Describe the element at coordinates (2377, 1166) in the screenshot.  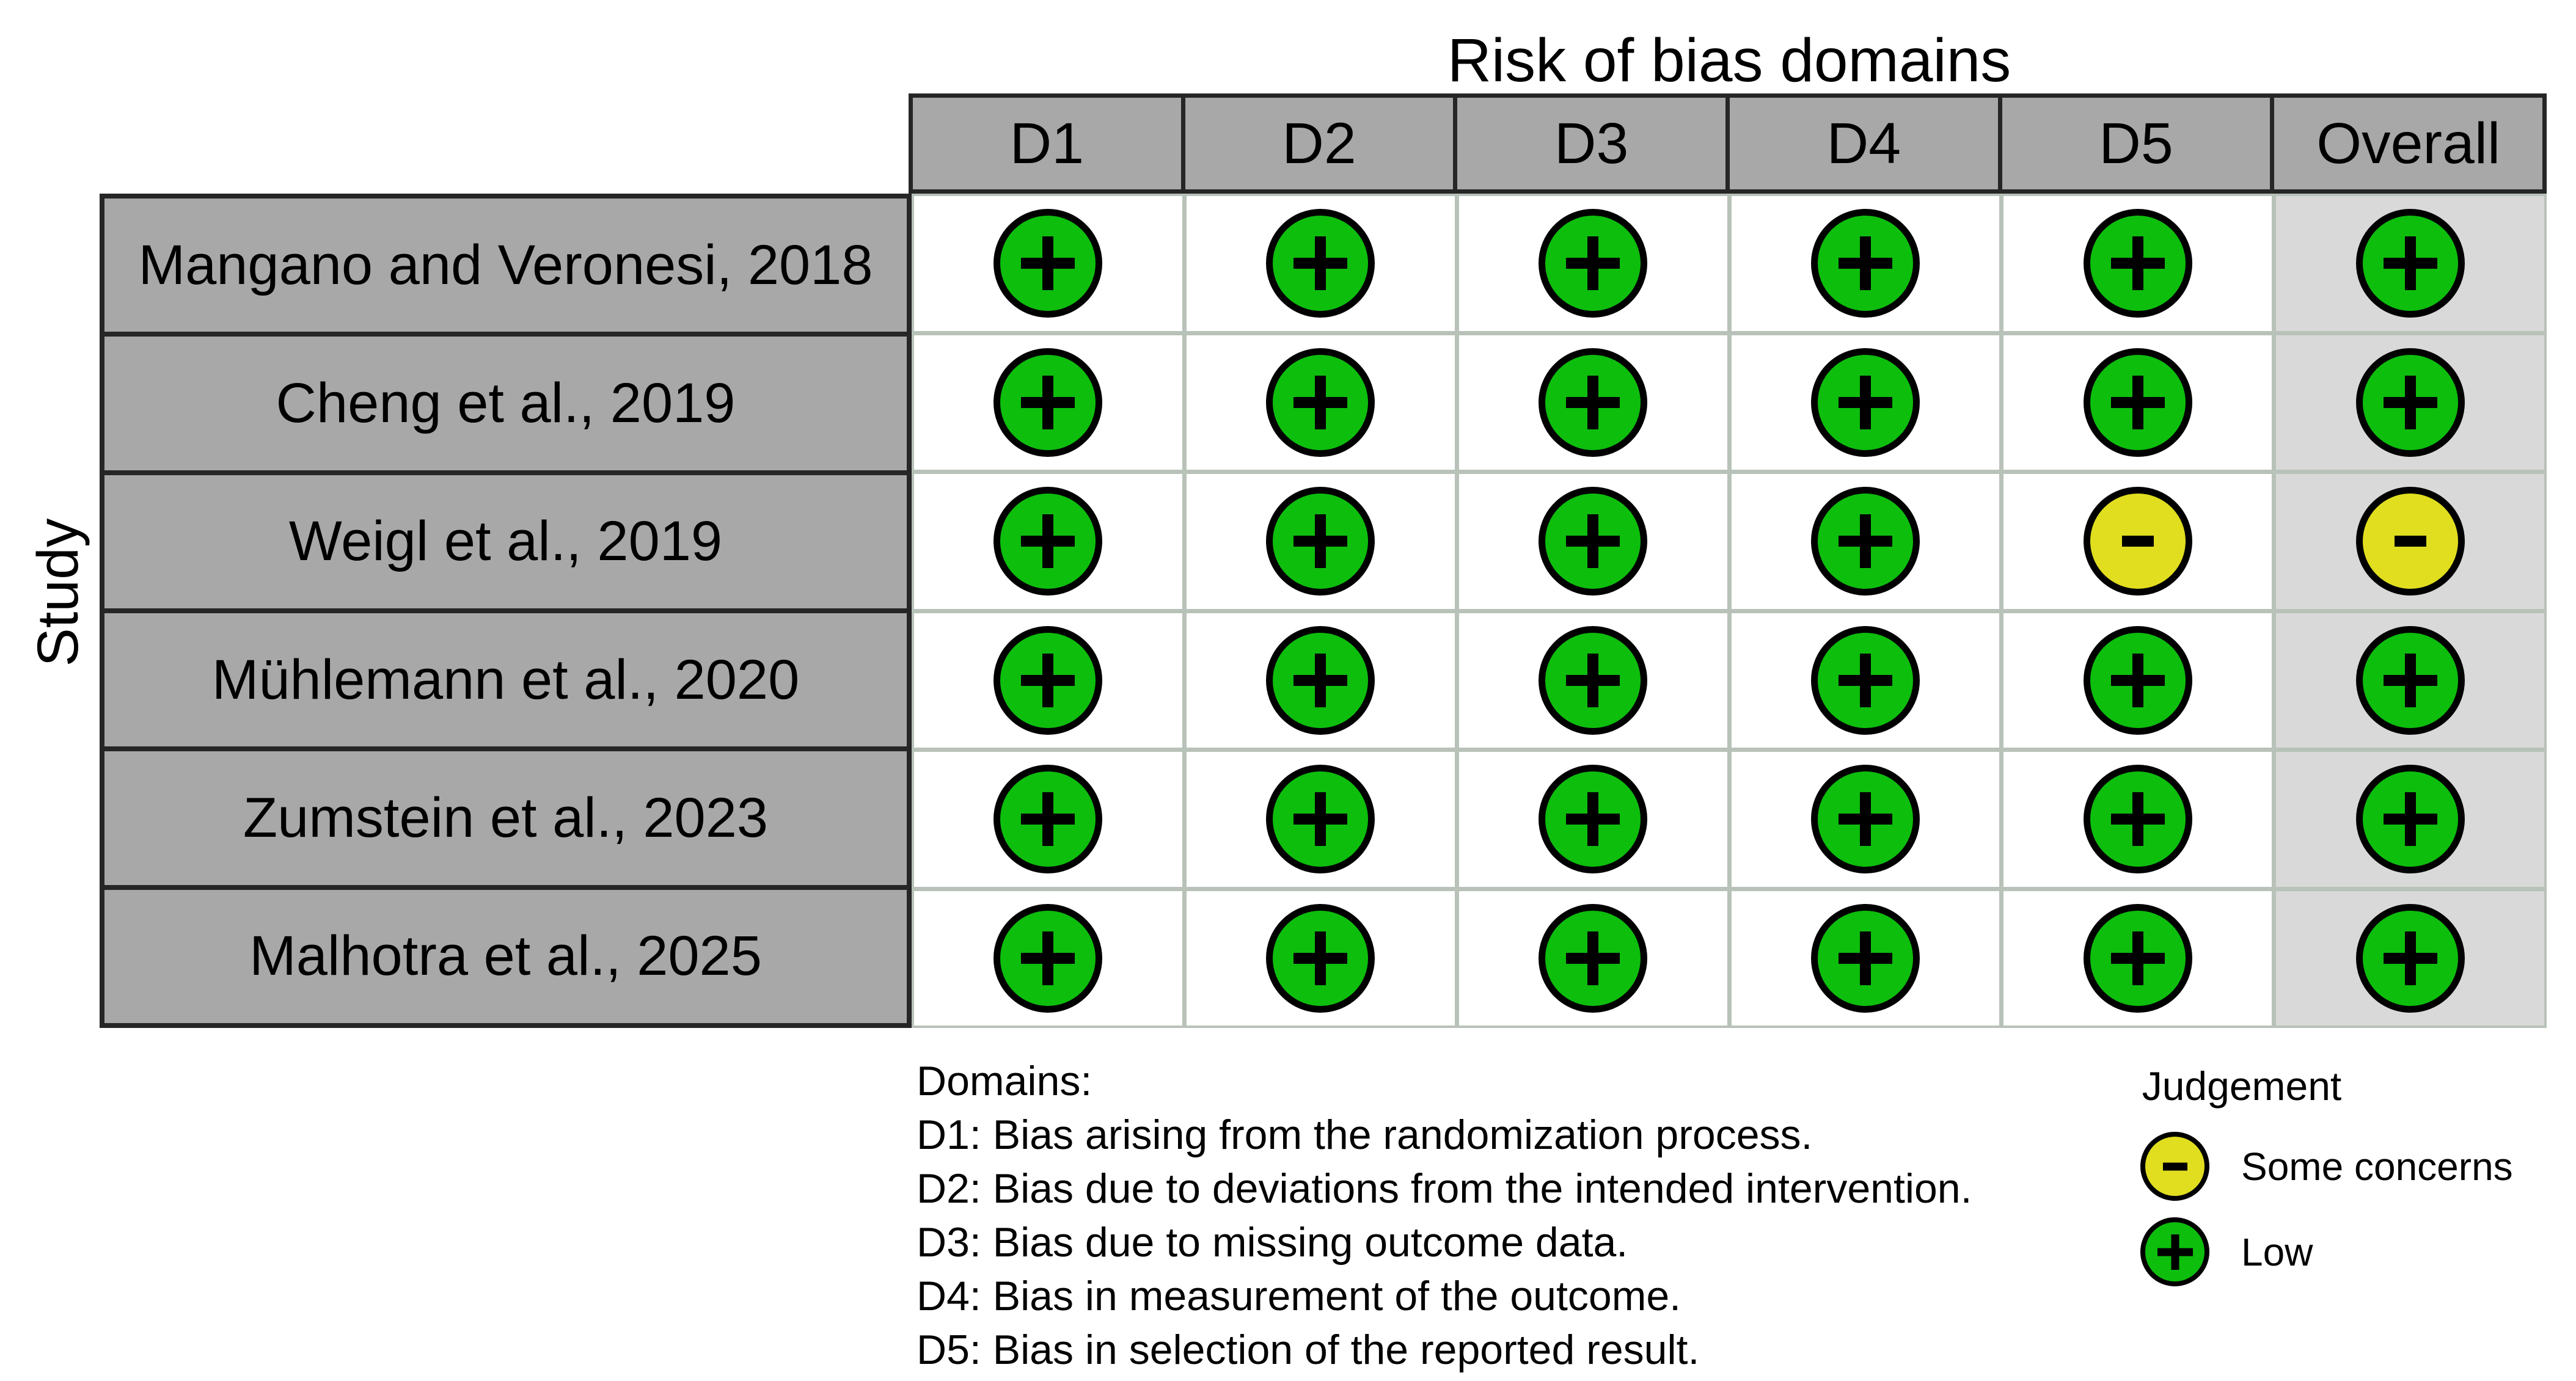
I see `legend-label: Some concerns` at that location.